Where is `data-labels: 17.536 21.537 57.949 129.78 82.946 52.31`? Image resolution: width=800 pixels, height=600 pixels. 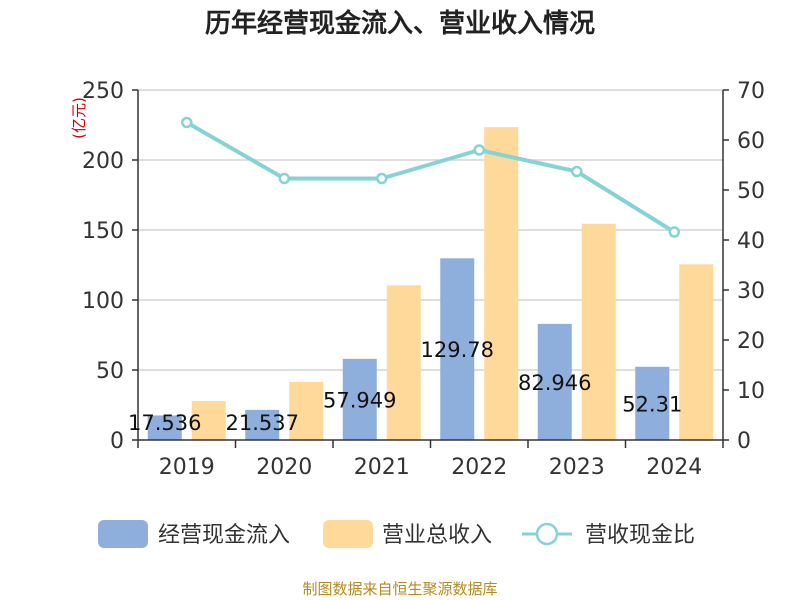
data-labels: 17.536 21.537 57.949 129.78 82.946 52.31 is located at coordinates (405, 386).